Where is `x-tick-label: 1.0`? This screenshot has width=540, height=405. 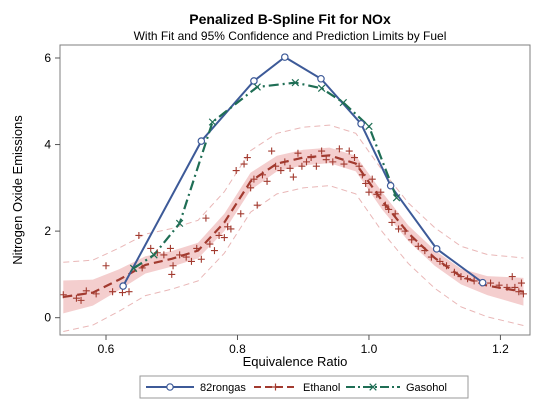
x-tick-label: 1.0 is located at coordinates (369, 349).